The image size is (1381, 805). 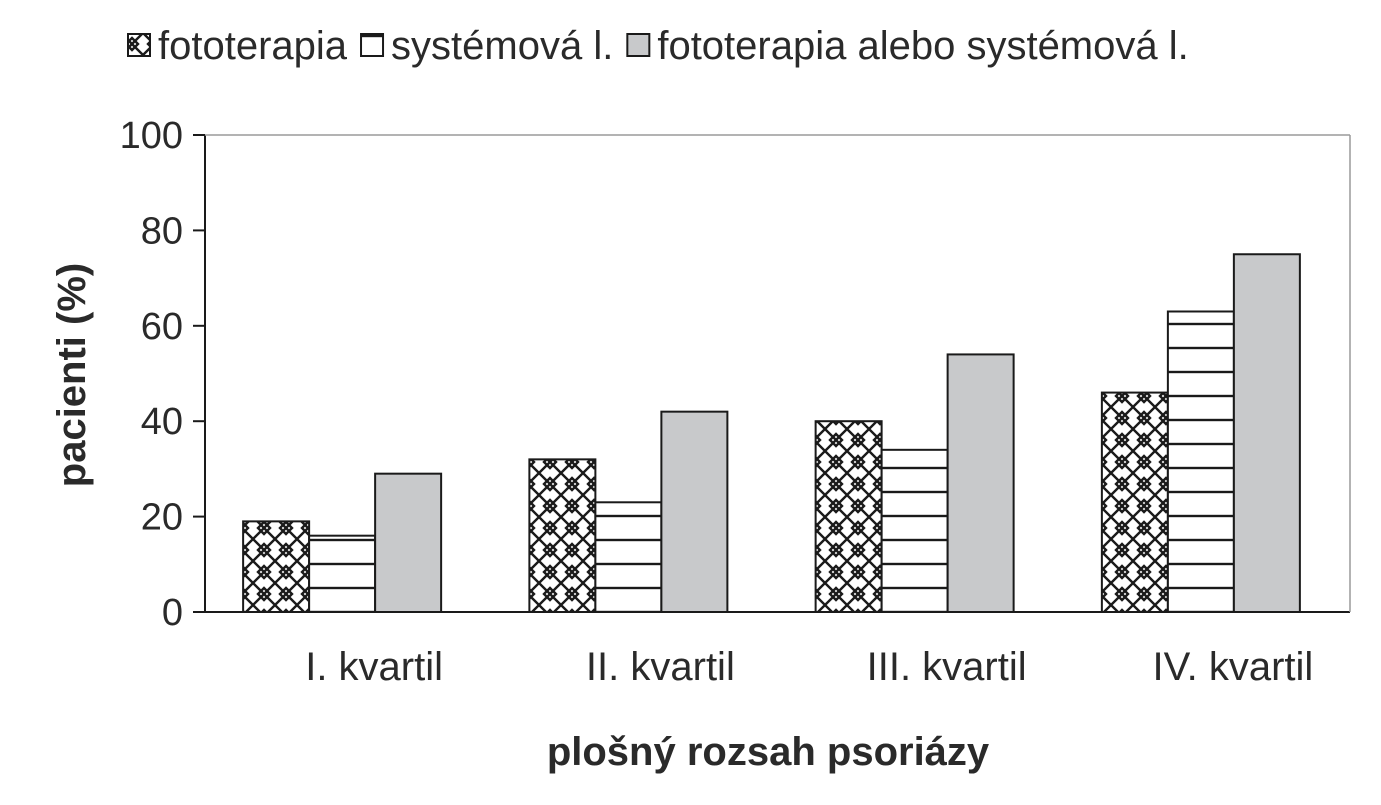 I want to click on y-tick-label: 80, so click(x=162, y=231).